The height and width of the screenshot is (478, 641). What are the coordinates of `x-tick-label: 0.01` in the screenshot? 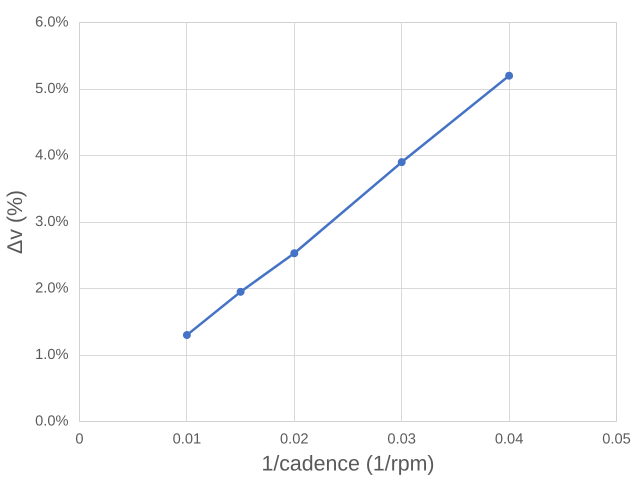 It's located at (187, 440).